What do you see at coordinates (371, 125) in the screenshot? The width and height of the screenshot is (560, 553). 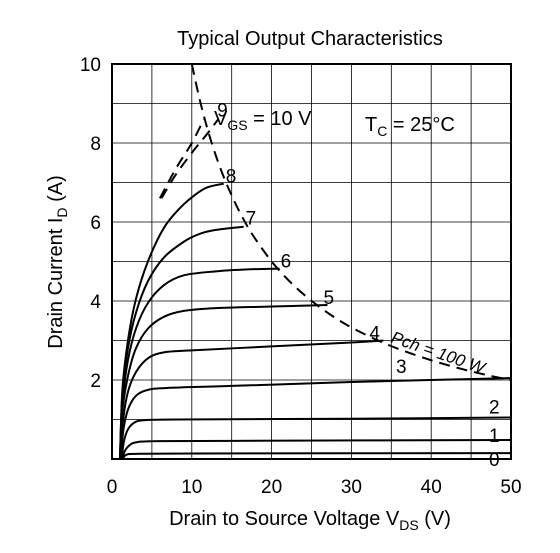 I see `tc-main: T` at bounding box center [371, 125].